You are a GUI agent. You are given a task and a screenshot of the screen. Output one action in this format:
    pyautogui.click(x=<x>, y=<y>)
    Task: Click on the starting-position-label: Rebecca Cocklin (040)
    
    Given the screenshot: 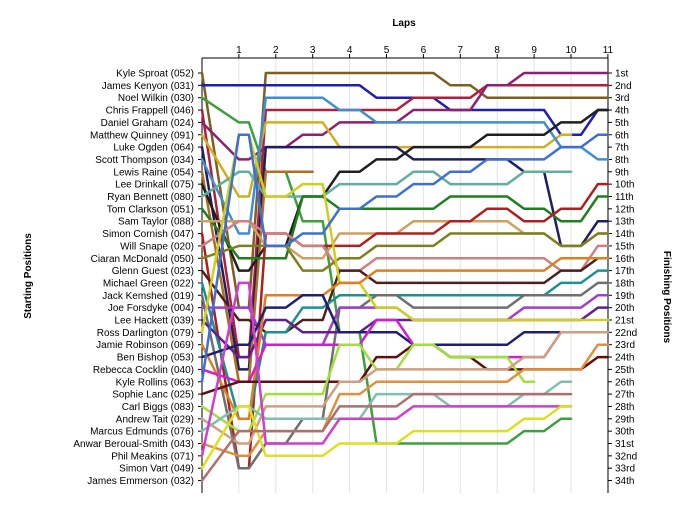 What is the action you would take?
    pyautogui.click(x=143, y=370)
    